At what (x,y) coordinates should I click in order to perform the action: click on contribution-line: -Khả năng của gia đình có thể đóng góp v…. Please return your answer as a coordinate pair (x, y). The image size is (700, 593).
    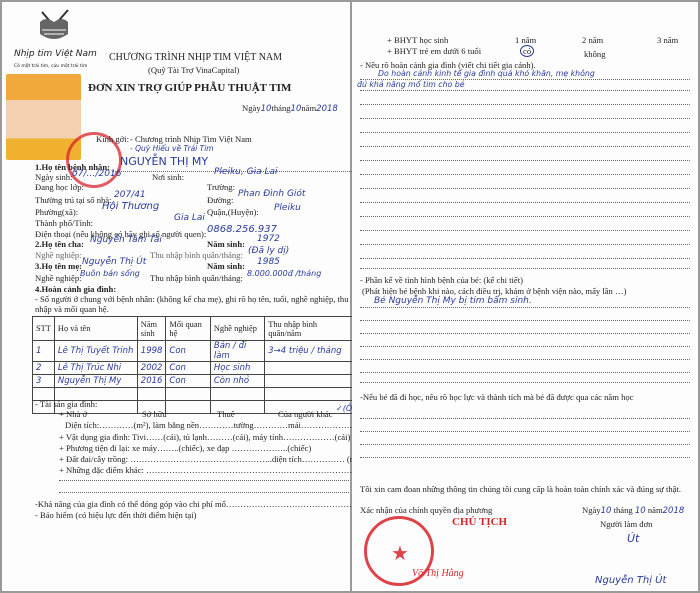
    Looking at the image, I should click on (195, 504).